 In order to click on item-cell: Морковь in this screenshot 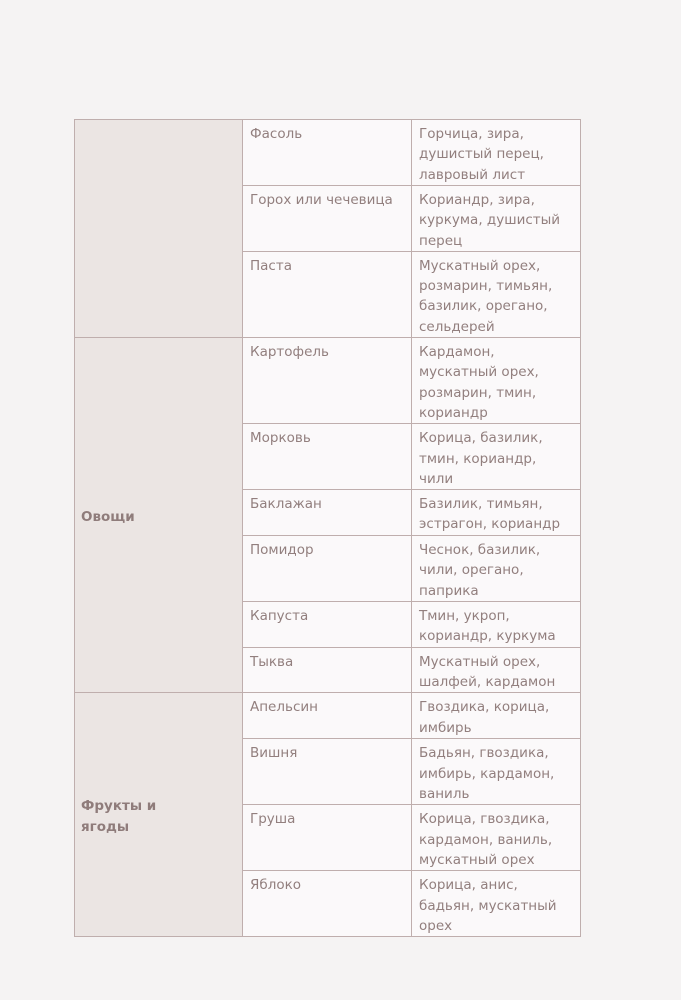, I will do `click(327, 457)`.